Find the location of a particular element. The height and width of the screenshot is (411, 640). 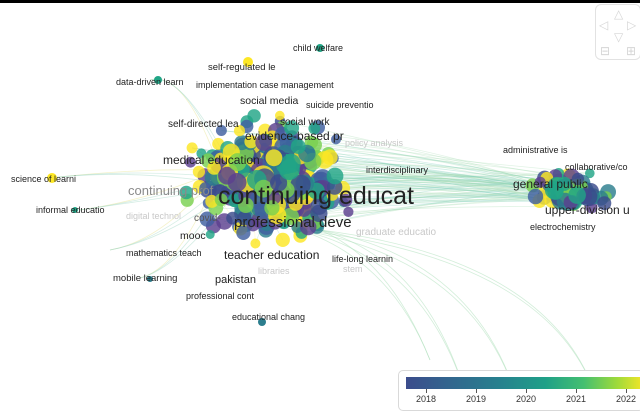

label-informal-education: informal educatio is located at coordinates (70, 210).